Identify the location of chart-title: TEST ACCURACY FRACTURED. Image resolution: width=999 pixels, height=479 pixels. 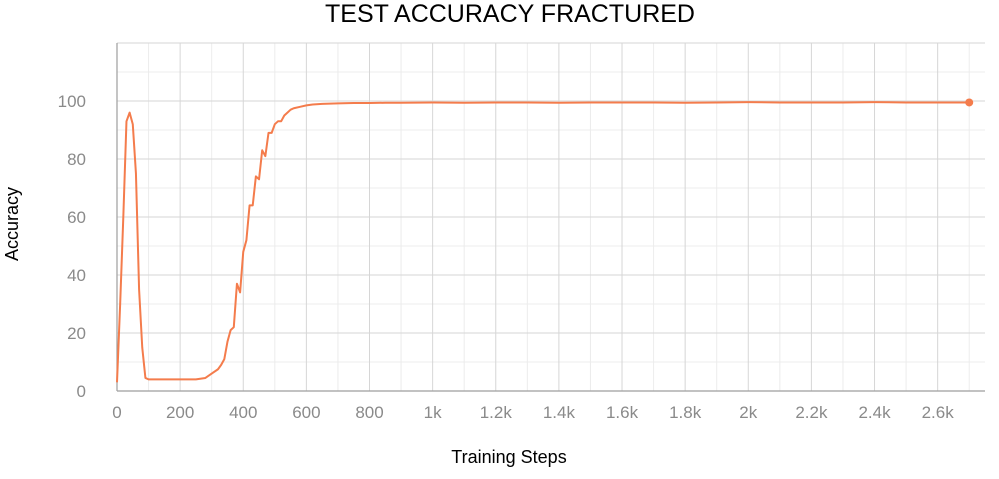
(510, 14).